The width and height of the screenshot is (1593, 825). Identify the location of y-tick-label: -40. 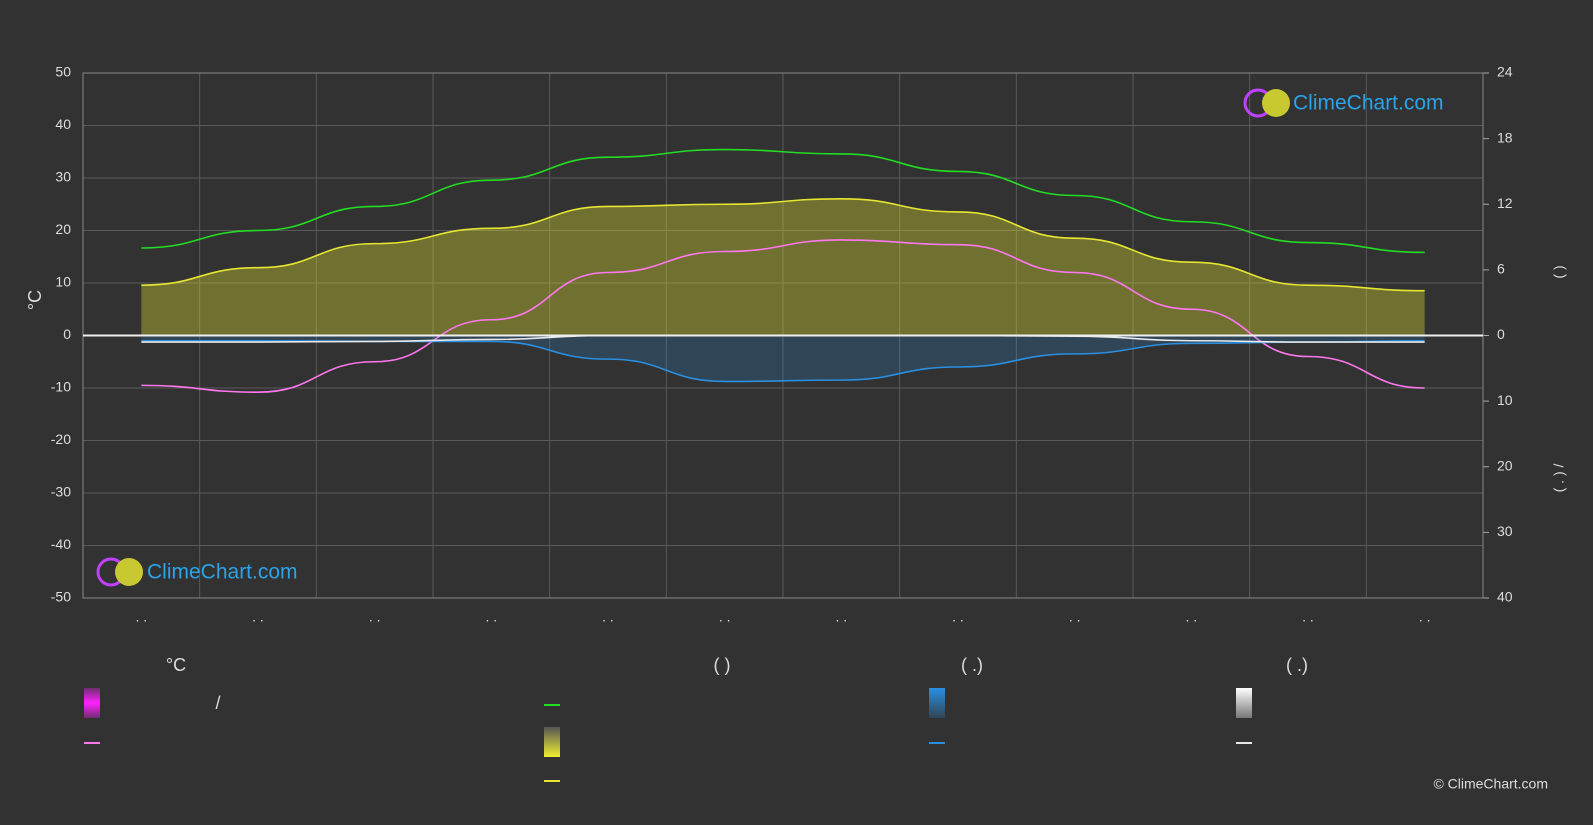
(61, 544).